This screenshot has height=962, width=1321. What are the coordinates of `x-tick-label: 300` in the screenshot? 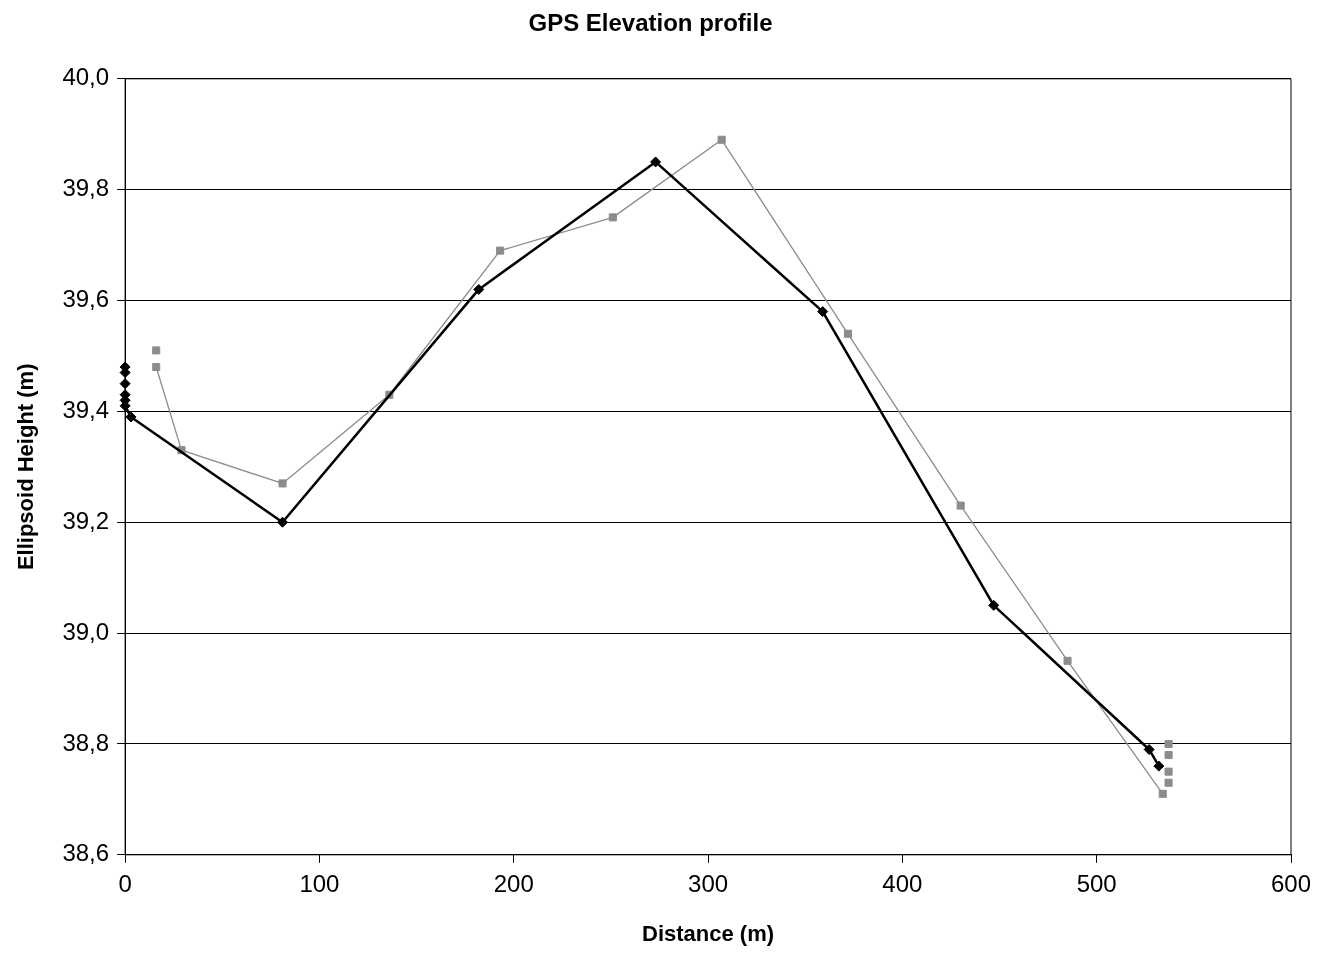 It's located at (708, 883).